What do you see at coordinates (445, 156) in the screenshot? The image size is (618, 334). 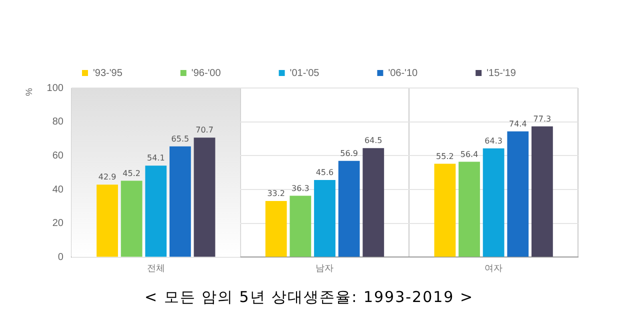 I see `data-label: 55.2` at bounding box center [445, 156].